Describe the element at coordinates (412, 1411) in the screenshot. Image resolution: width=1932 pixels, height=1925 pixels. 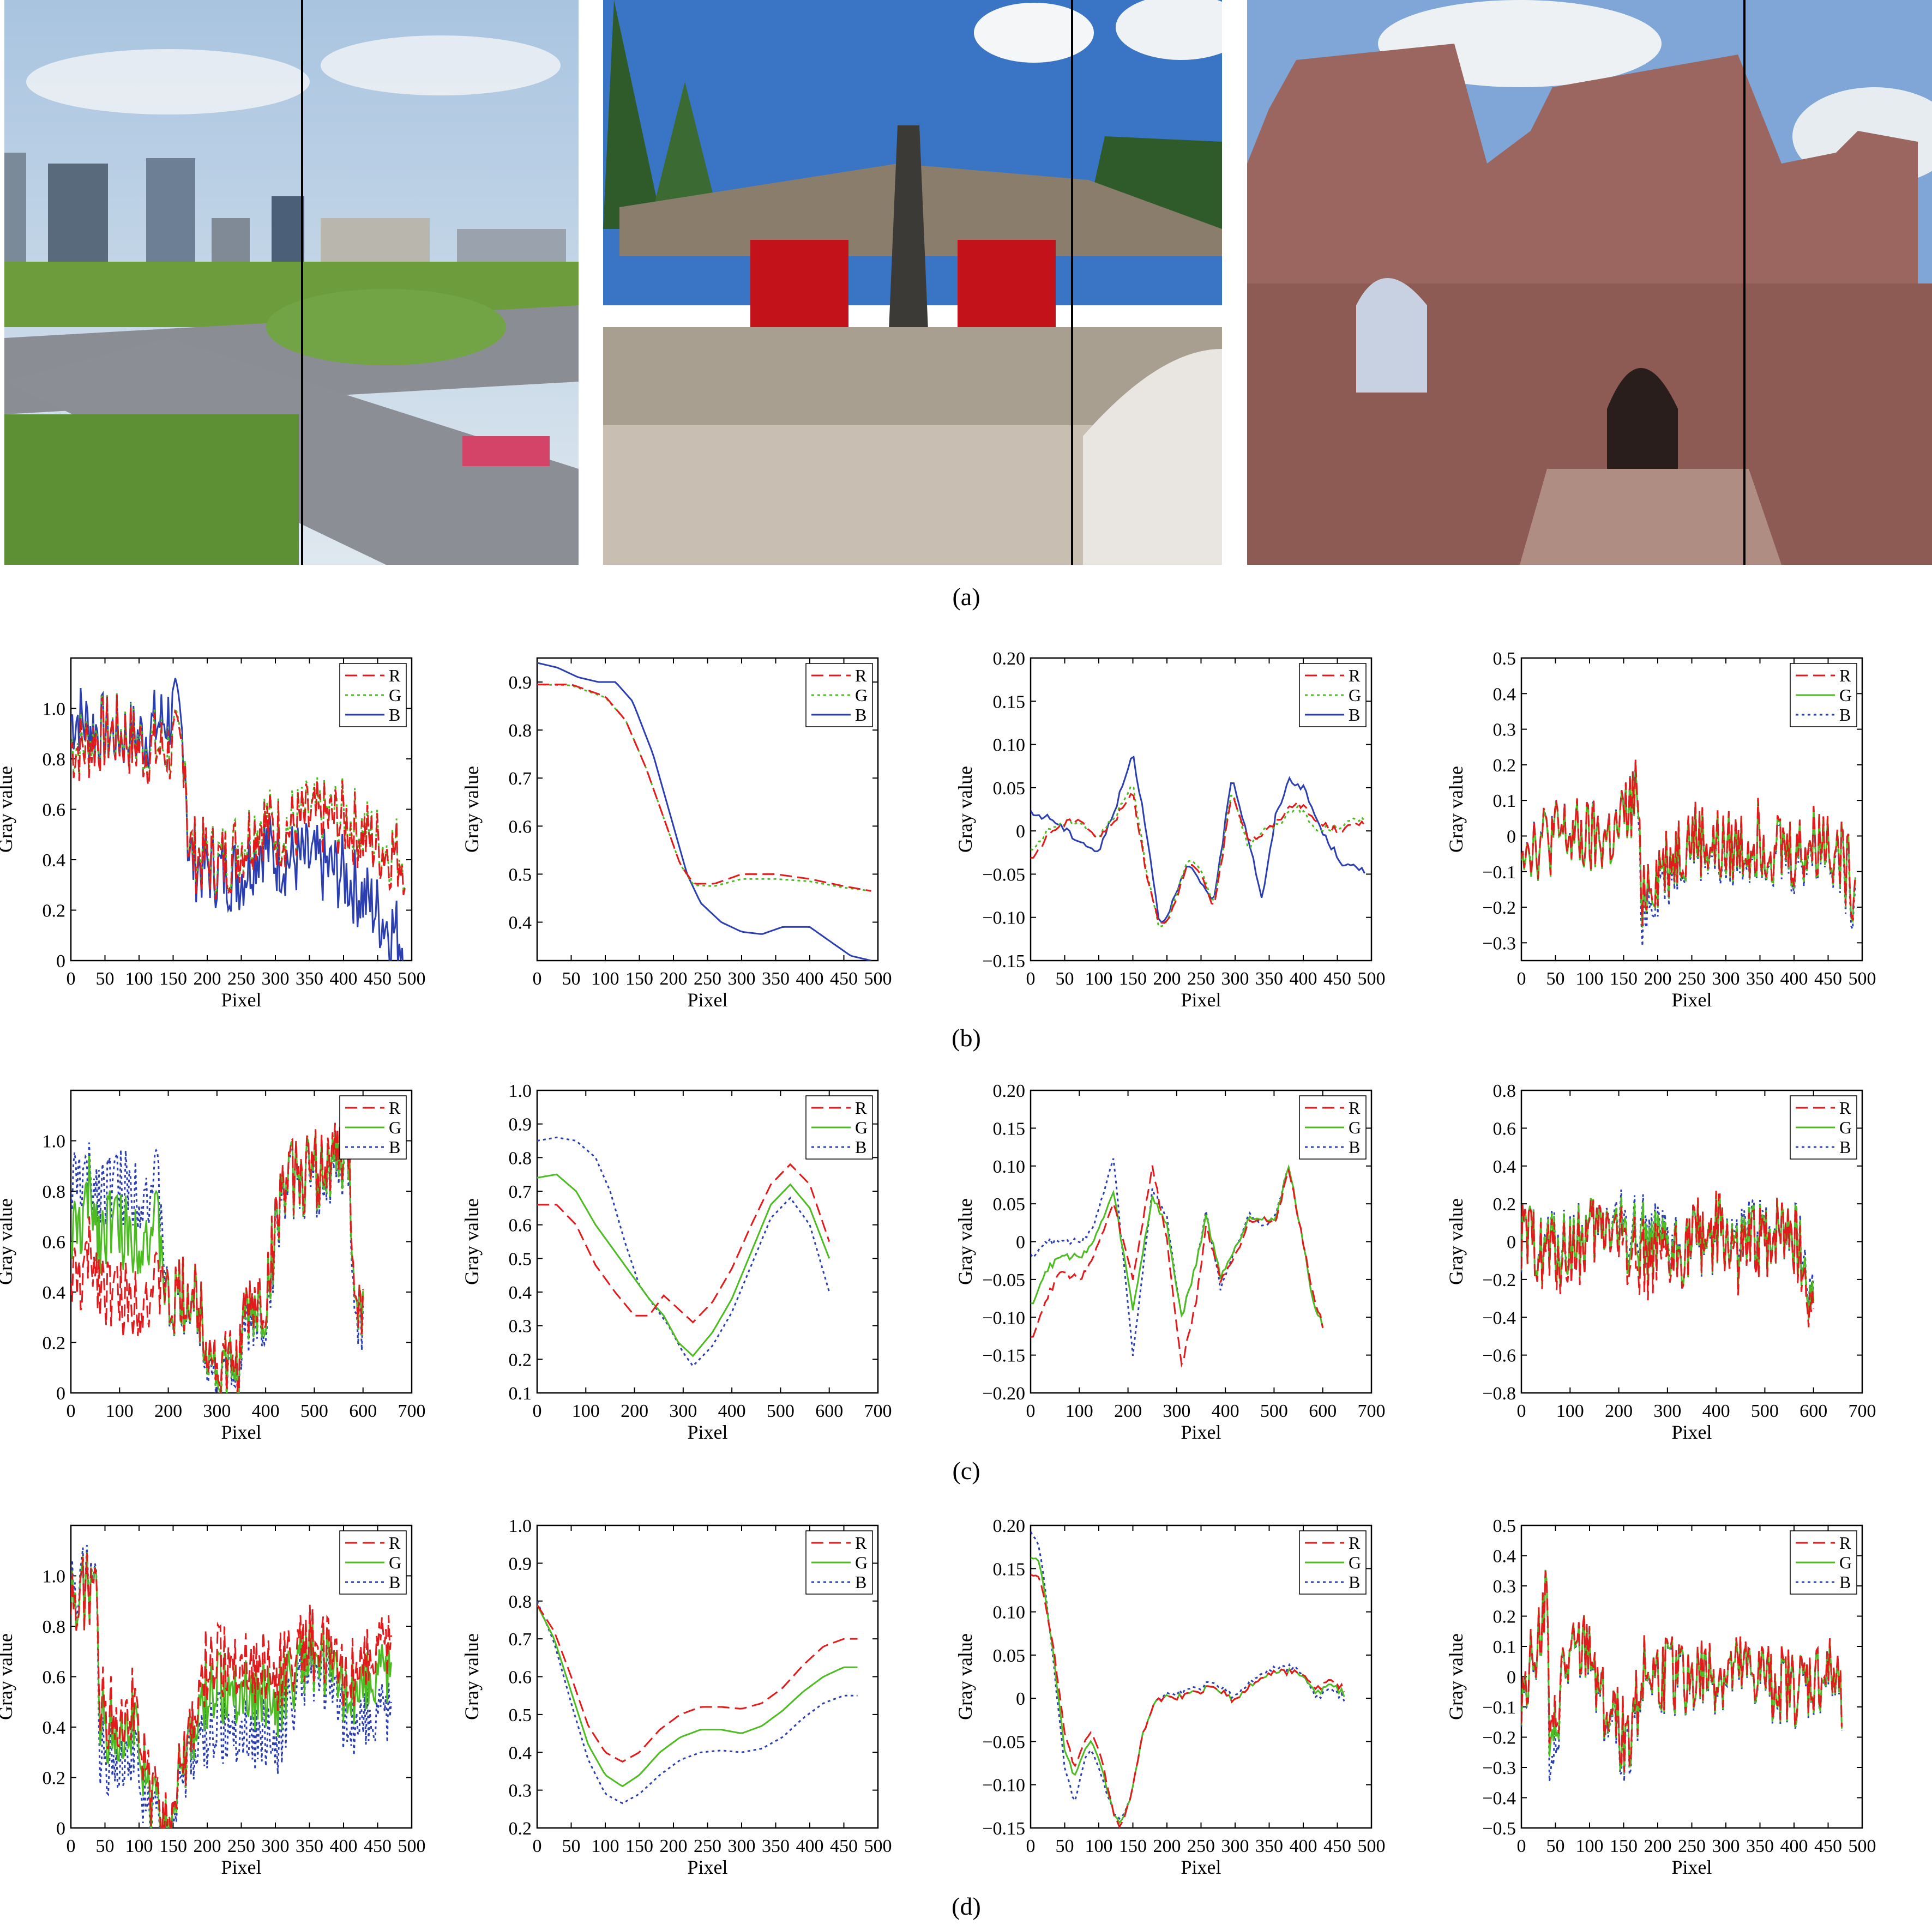
I see `x-tick-label: 700` at that location.